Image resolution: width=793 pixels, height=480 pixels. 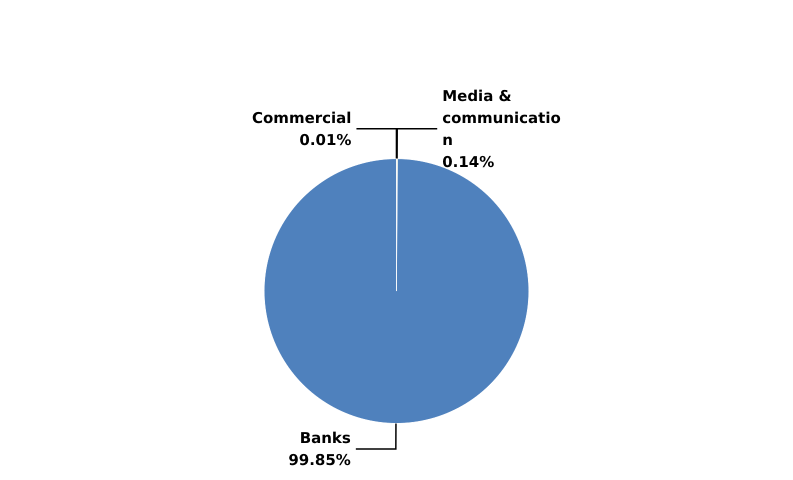 I want to click on slice-label: Media & communication, so click(x=501, y=117).